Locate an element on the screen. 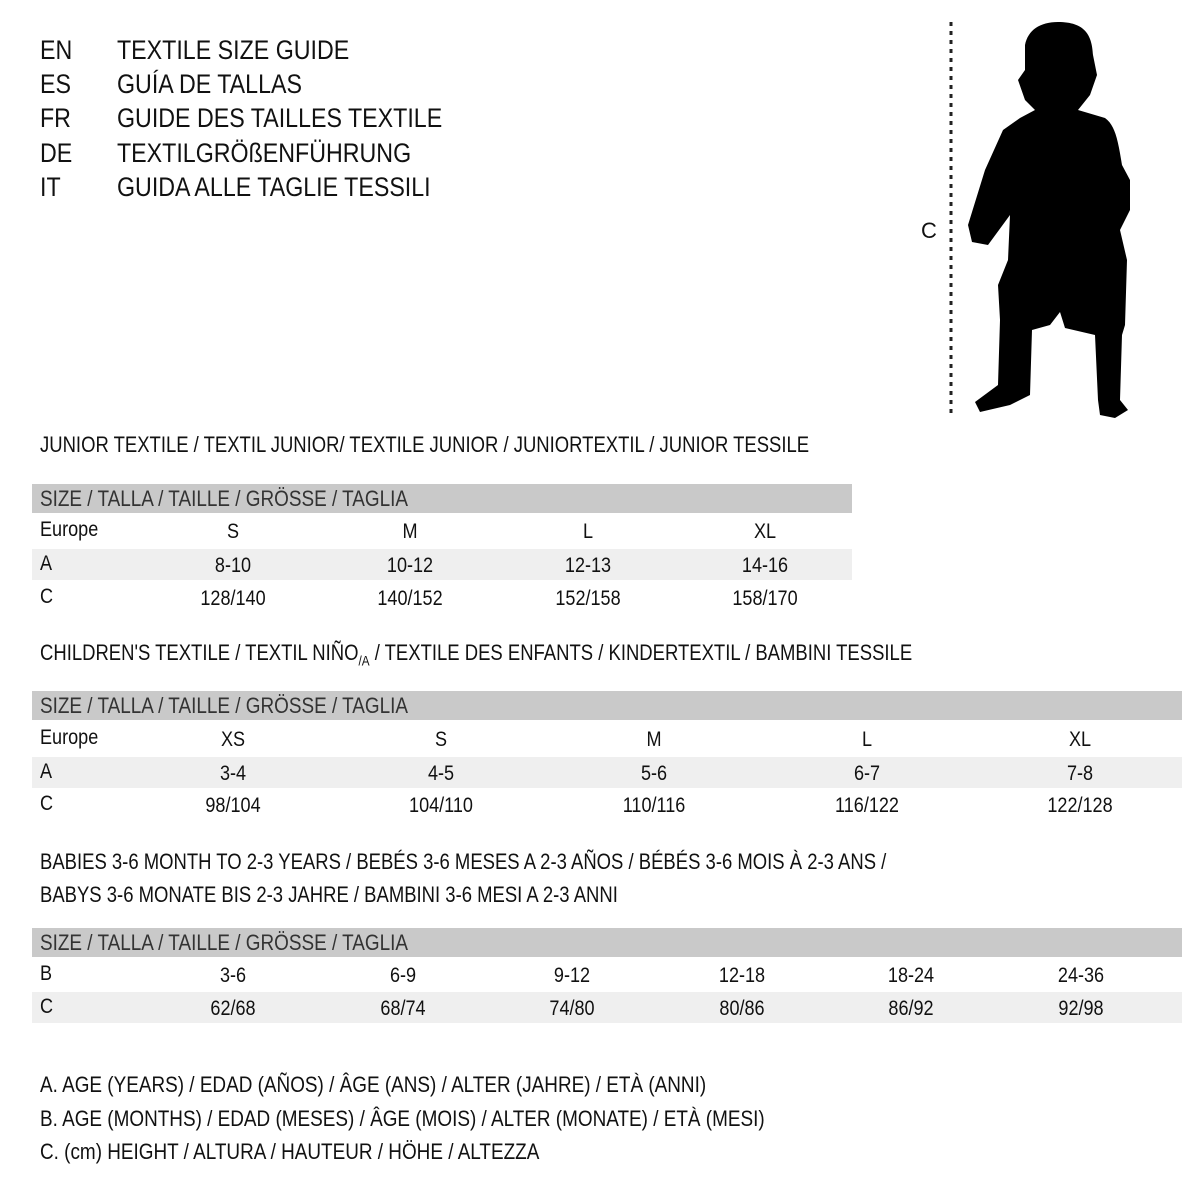 The image size is (1200, 1200). child-silhouette-figure is located at coordinates (1039, 220).